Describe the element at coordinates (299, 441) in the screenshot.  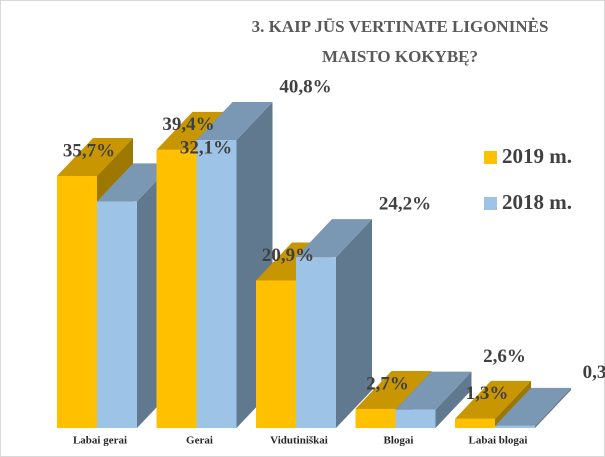
I see `x-tick-label: Vidutiniškai` at that location.